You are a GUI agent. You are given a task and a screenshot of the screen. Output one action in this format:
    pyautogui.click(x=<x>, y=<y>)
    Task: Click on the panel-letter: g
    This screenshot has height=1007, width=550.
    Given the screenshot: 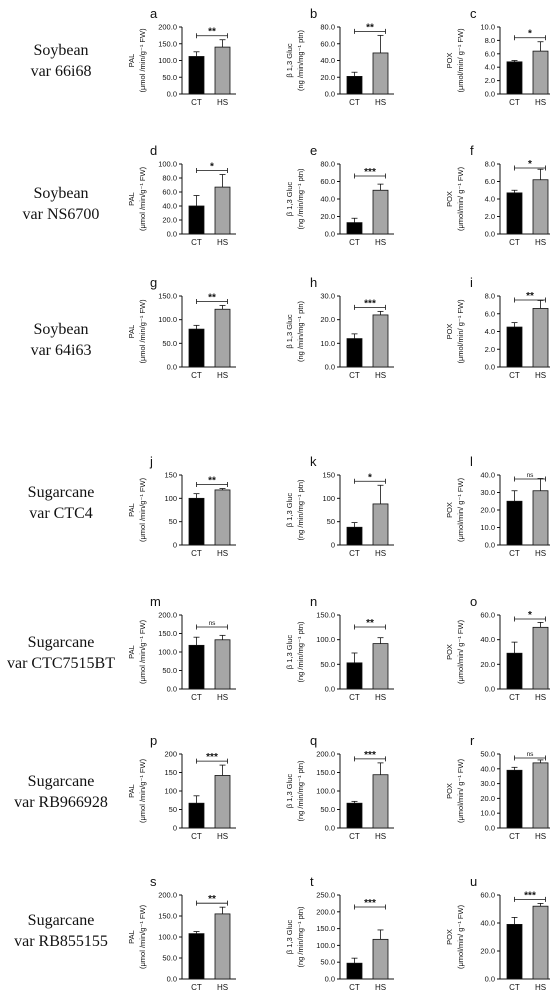 What is the action you would take?
    pyautogui.click(x=153, y=282)
    